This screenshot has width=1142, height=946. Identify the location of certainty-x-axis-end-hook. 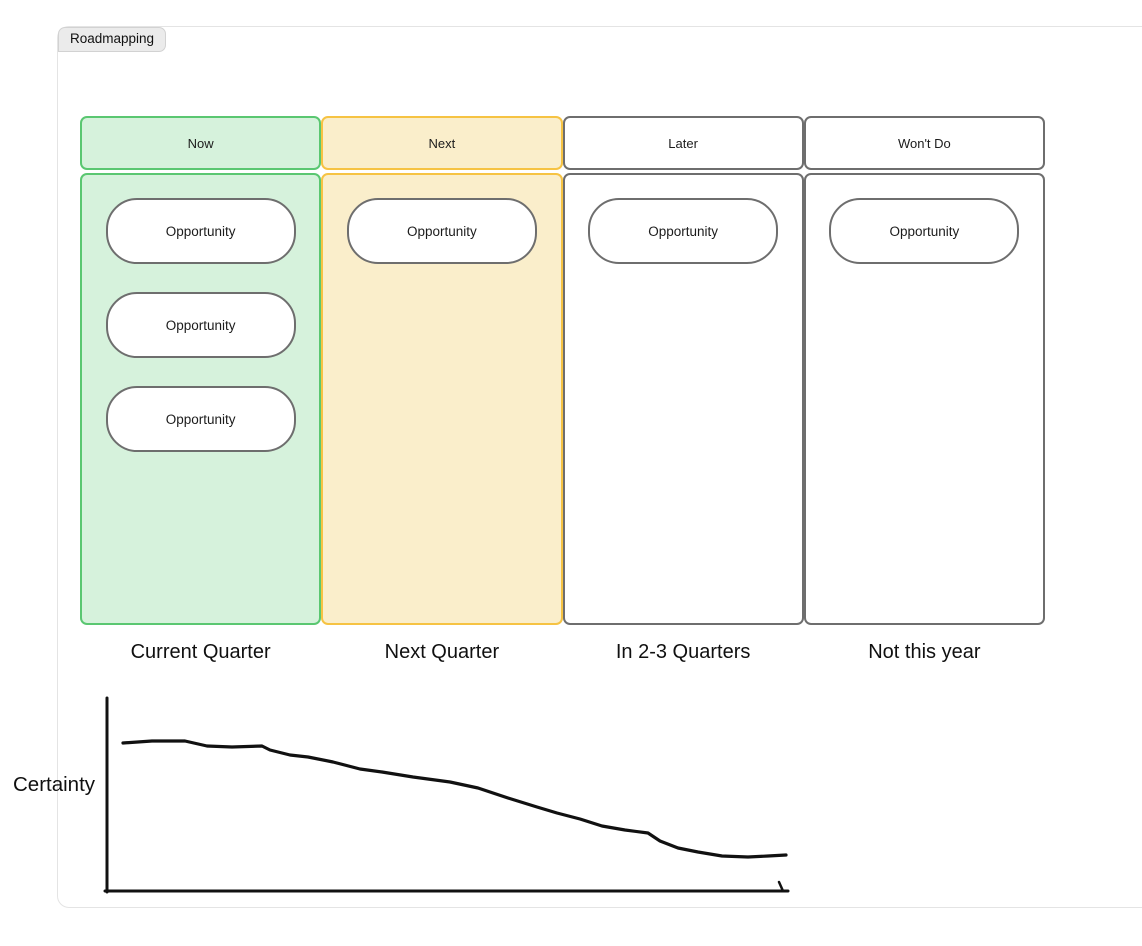
(781, 886).